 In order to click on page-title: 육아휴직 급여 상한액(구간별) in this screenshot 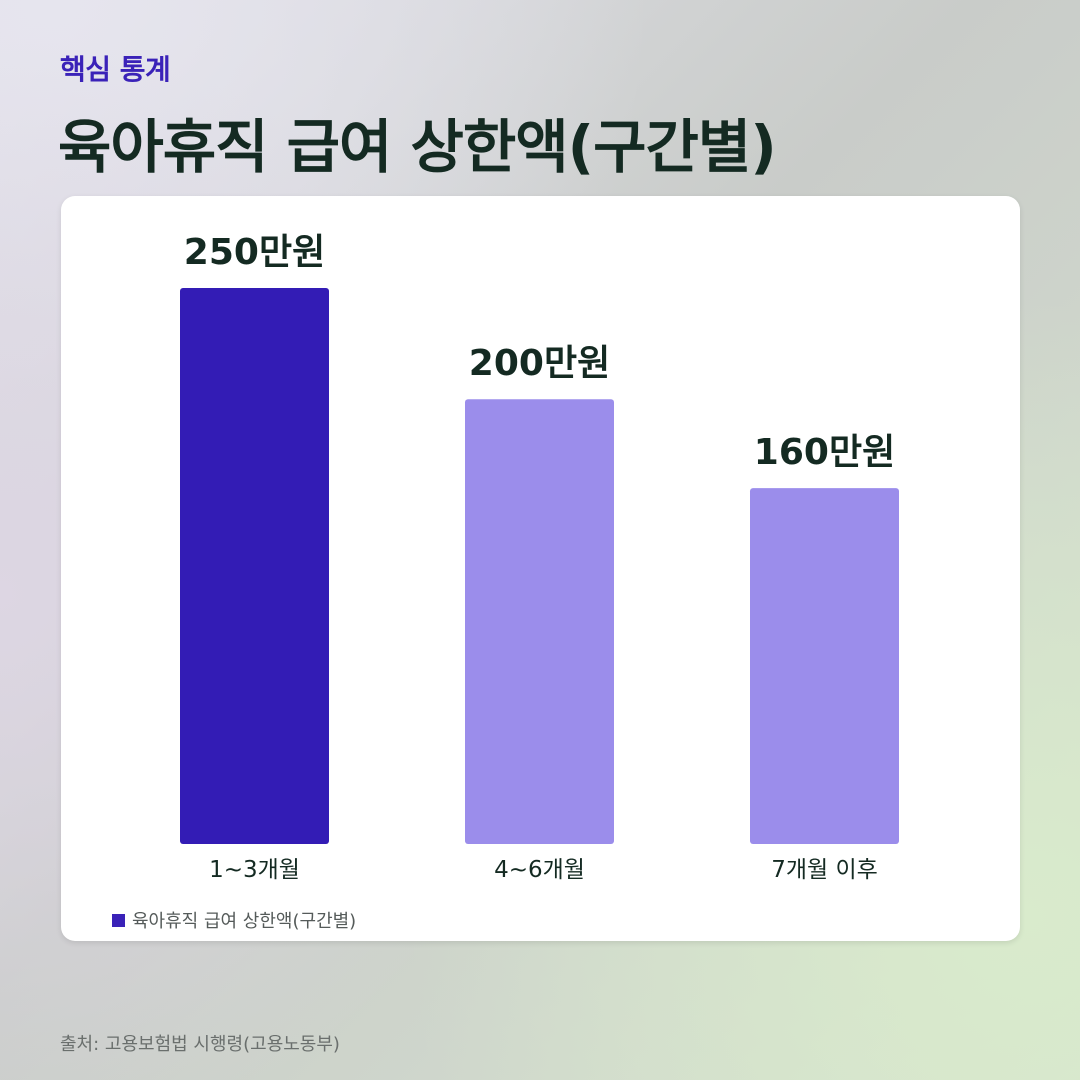, I will do `click(417, 147)`.